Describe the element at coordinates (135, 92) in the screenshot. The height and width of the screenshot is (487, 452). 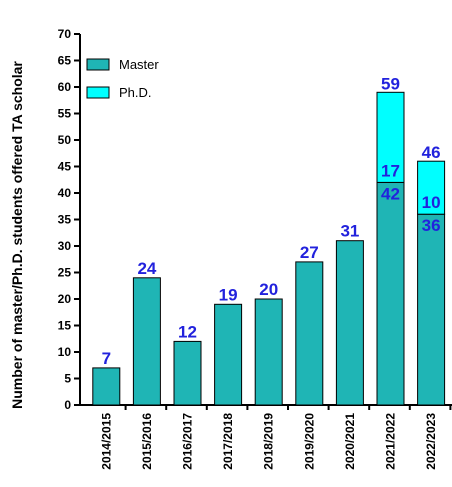
I see `legend-label: Ph.D.` at that location.